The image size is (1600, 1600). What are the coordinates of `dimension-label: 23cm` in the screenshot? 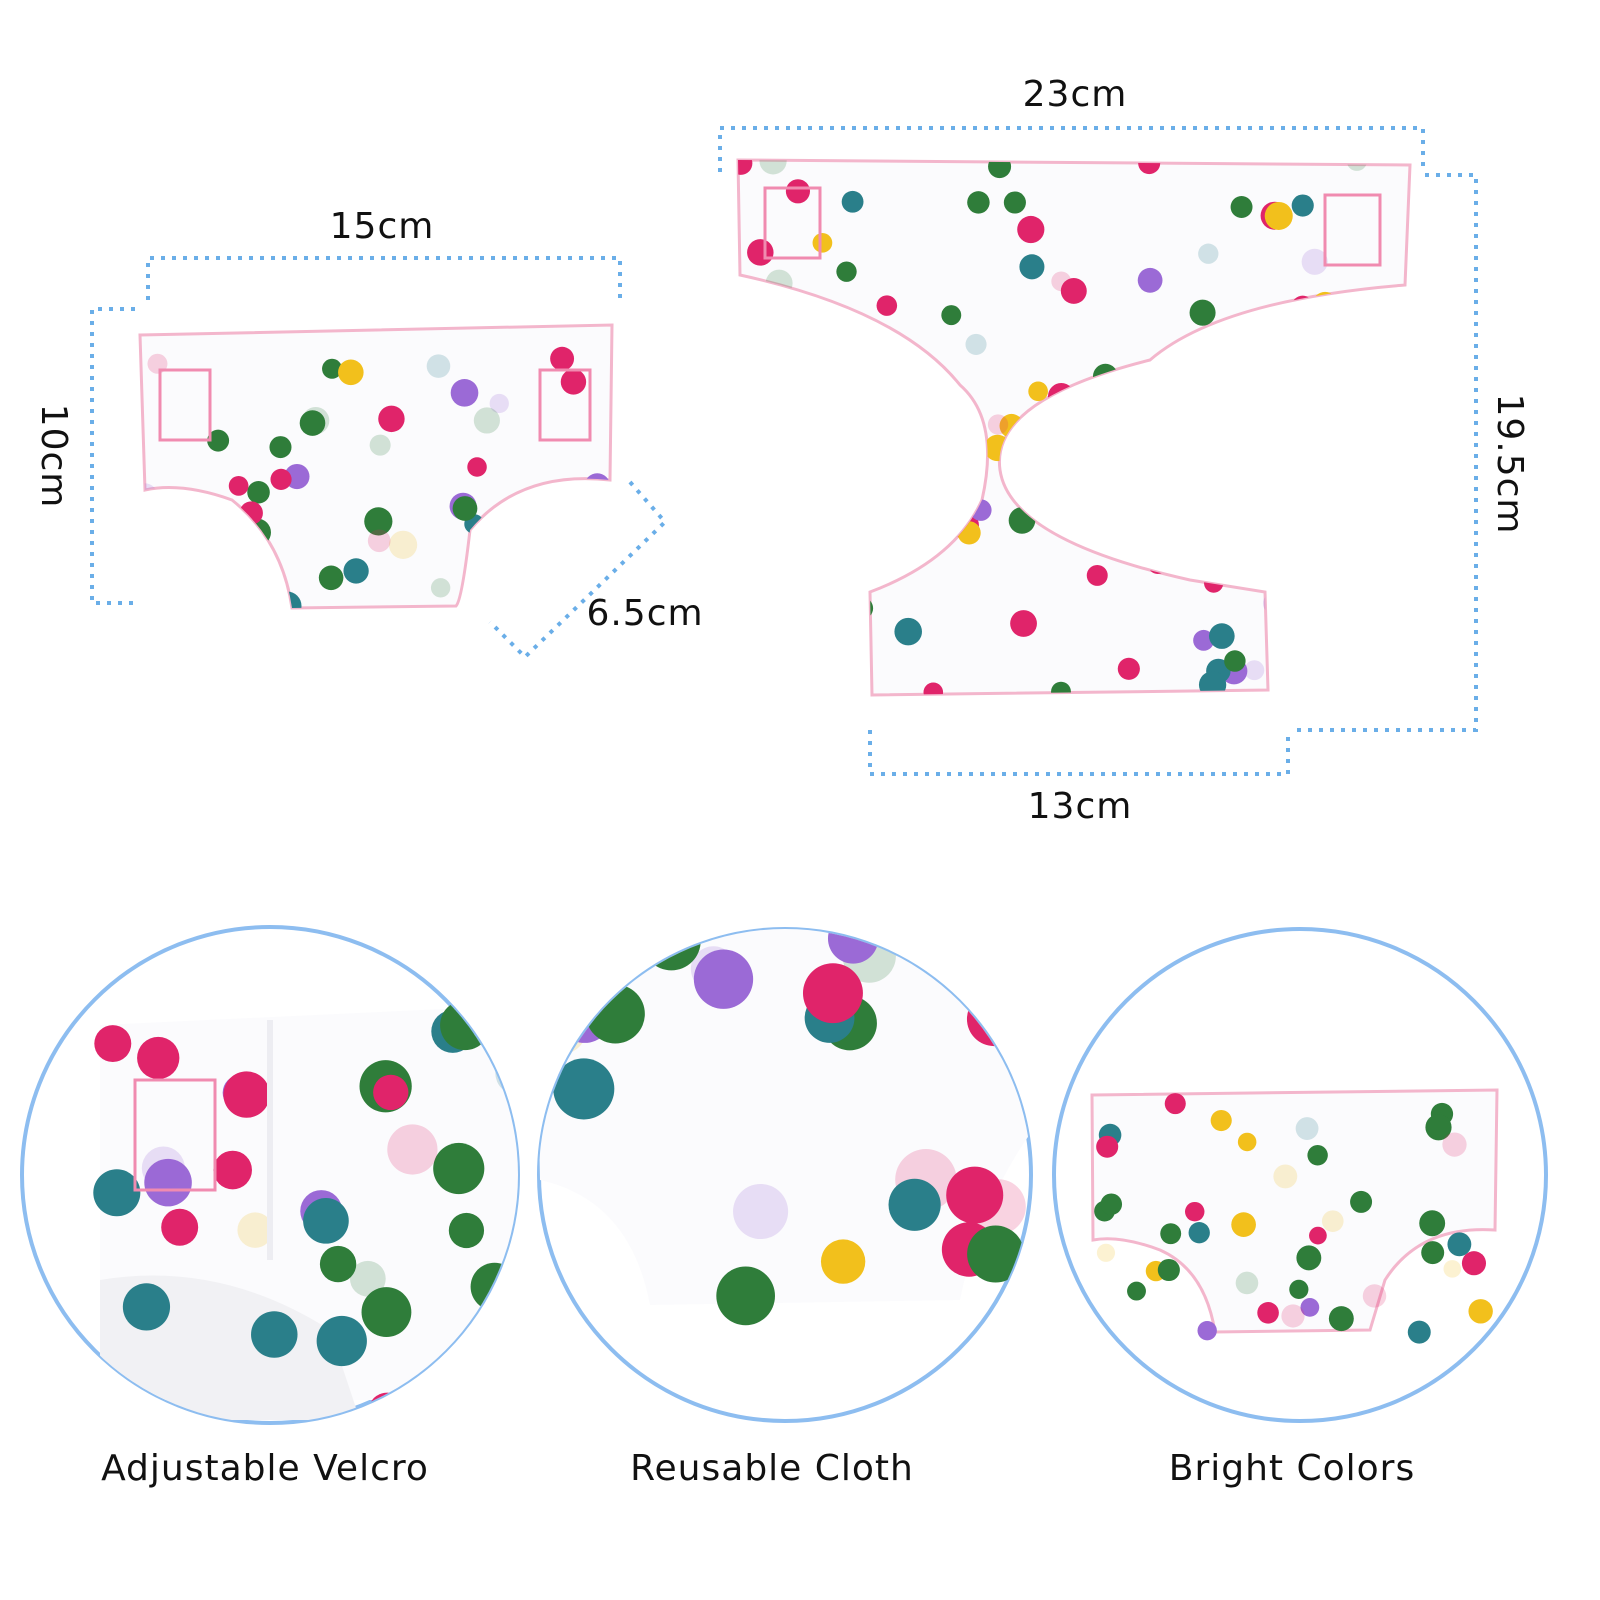 It's located at (1075, 94).